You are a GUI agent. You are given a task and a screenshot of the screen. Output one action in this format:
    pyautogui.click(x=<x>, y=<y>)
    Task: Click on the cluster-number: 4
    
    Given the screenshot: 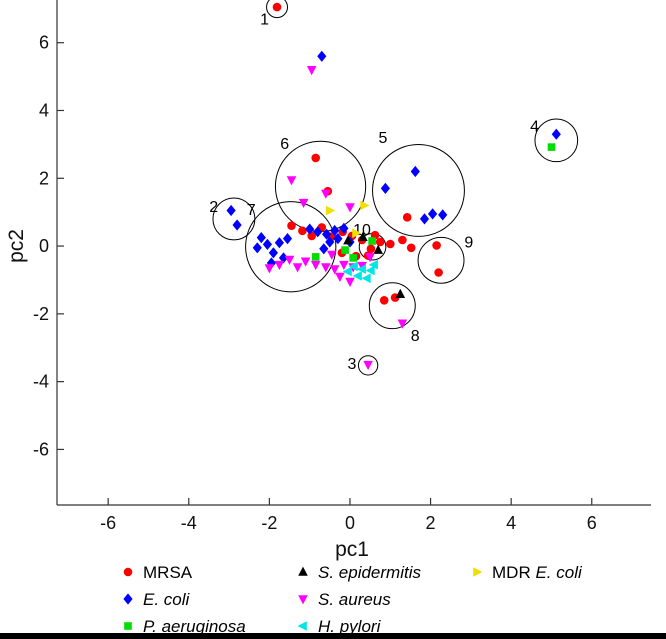 What is the action you would take?
    pyautogui.click(x=534, y=127)
    